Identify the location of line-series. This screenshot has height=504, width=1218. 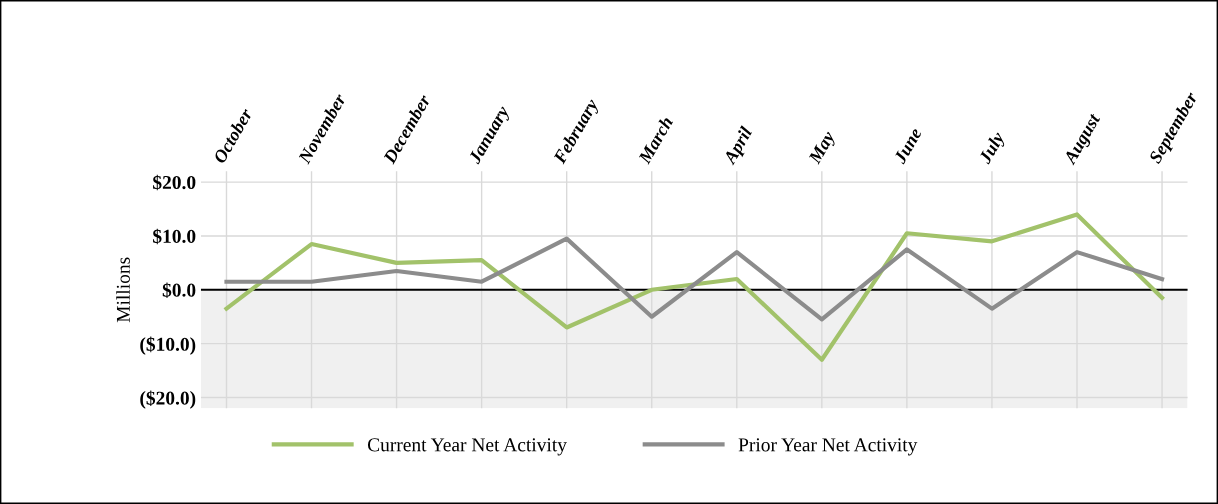
(694, 279).